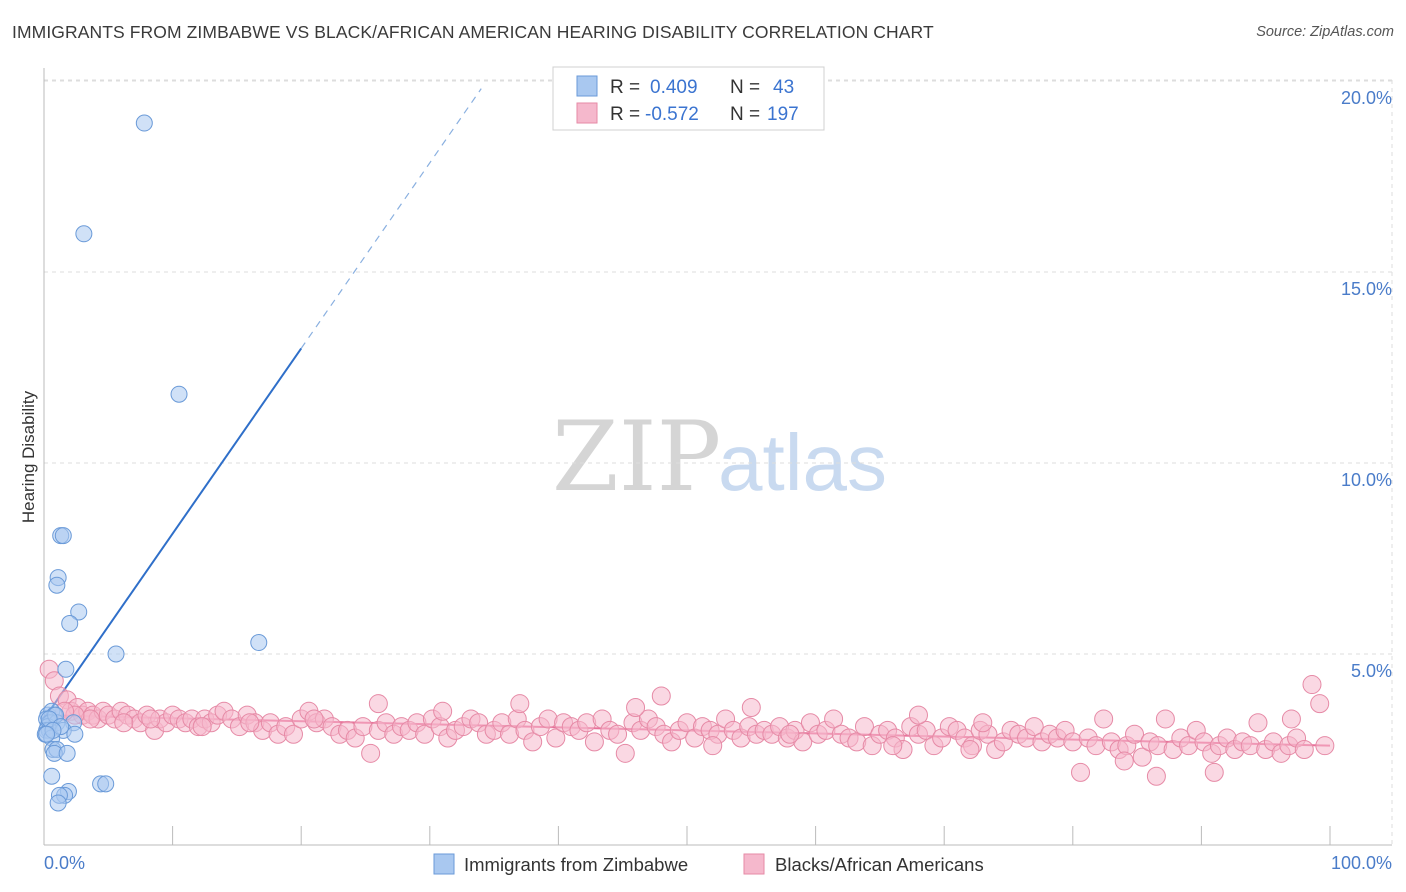 The height and width of the screenshot is (892, 1406). Describe the element at coordinates (28, 456) in the screenshot. I see `y-axis-title: Hearing Disability` at that location.